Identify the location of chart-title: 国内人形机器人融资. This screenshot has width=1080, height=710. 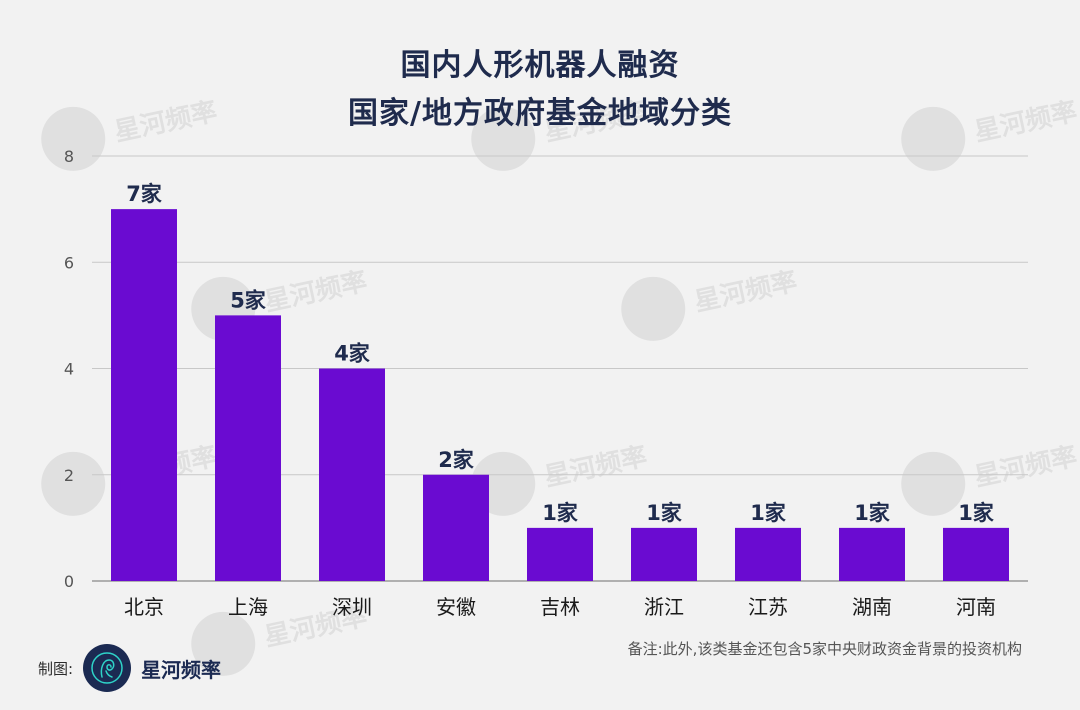
(540, 65).